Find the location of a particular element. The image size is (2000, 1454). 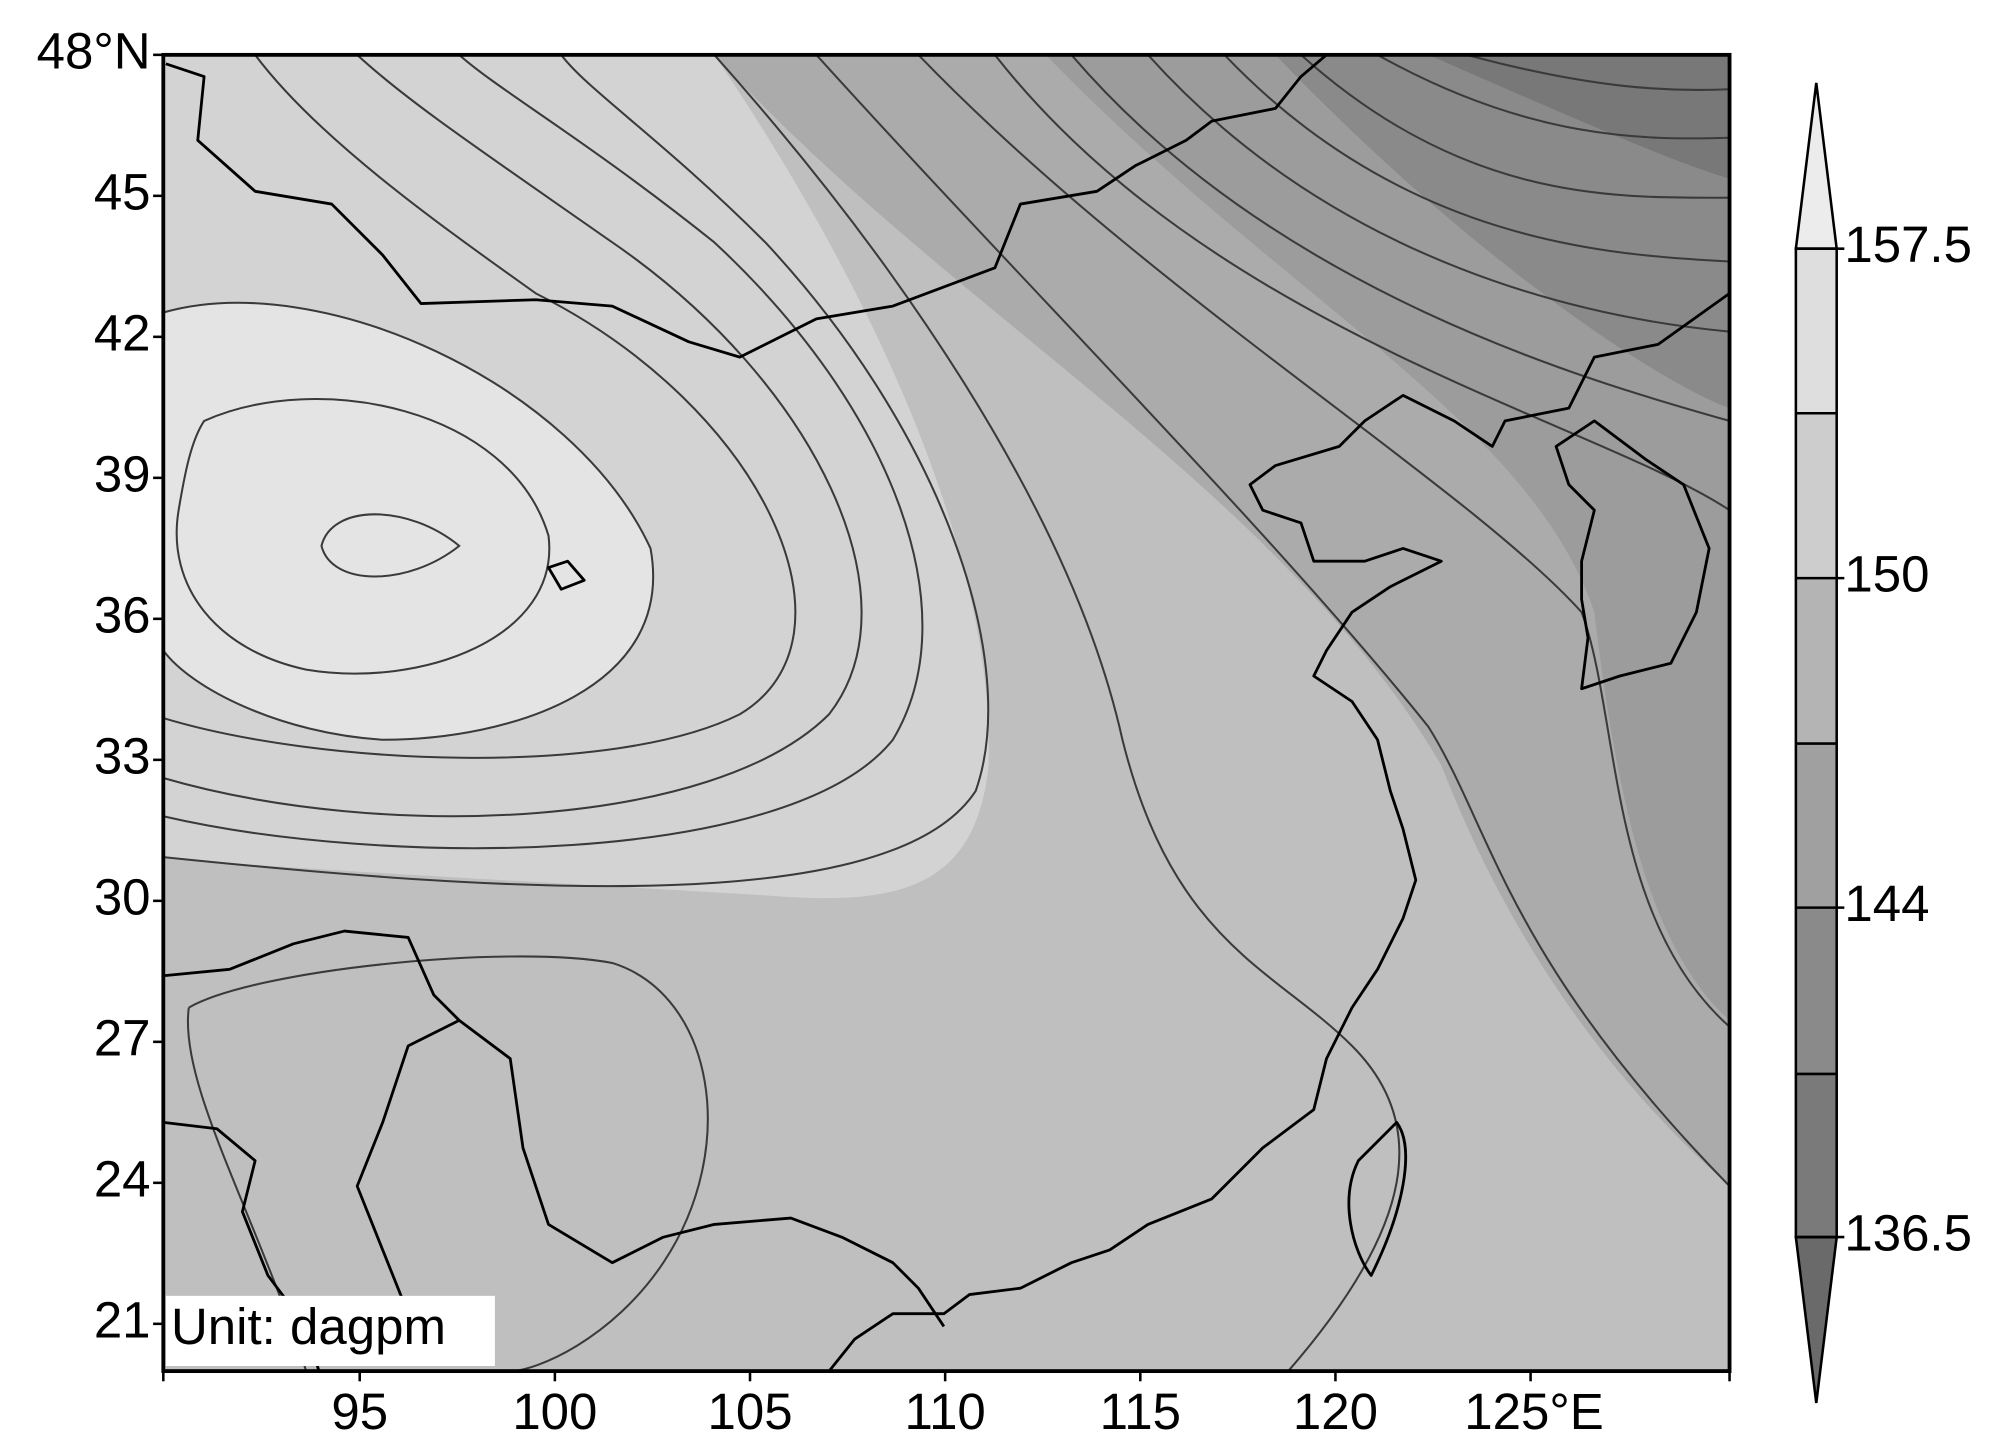

x-tick-label: 105 is located at coordinates (749, 1411).